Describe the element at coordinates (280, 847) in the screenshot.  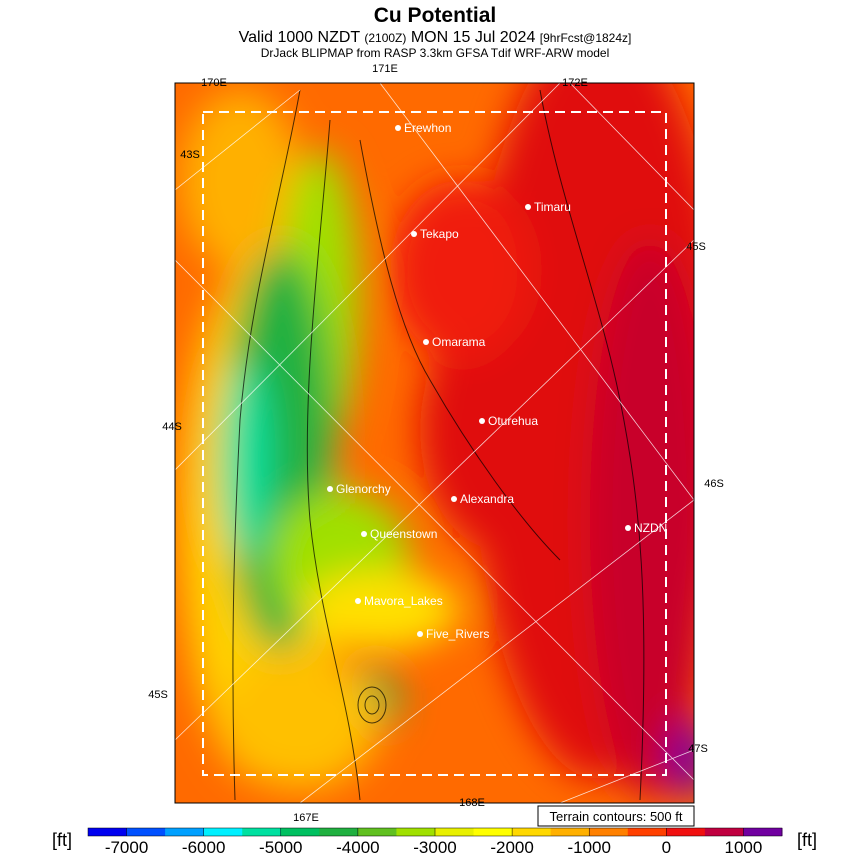
I see `colorbar-tick-label: -5000` at that location.